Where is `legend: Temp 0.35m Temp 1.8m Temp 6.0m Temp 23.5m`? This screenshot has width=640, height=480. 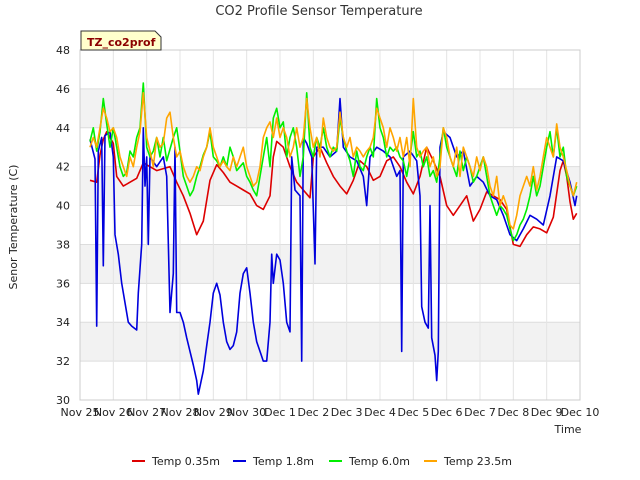 legend: Temp 0.35m Temp 1.8m Temp 6.0m Temp 23.5m is located at coordinates (322, 461).